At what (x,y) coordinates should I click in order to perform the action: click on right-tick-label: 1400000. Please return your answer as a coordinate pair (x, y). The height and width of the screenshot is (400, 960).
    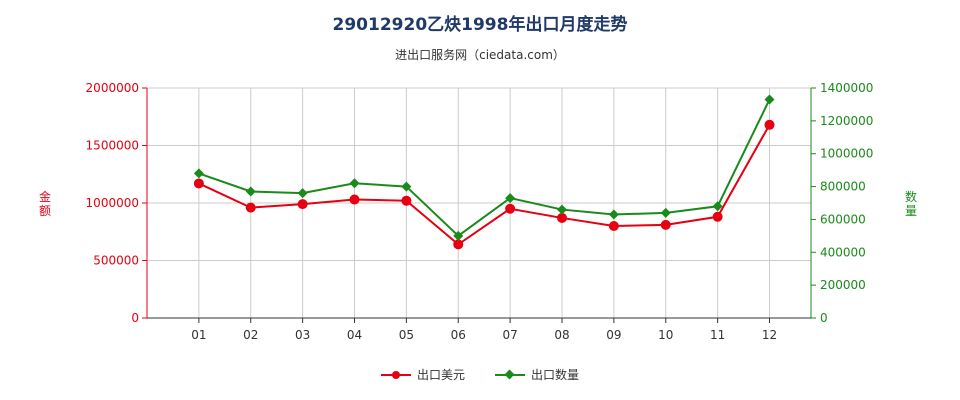
    Looking at the image, I should click on (846, 88).